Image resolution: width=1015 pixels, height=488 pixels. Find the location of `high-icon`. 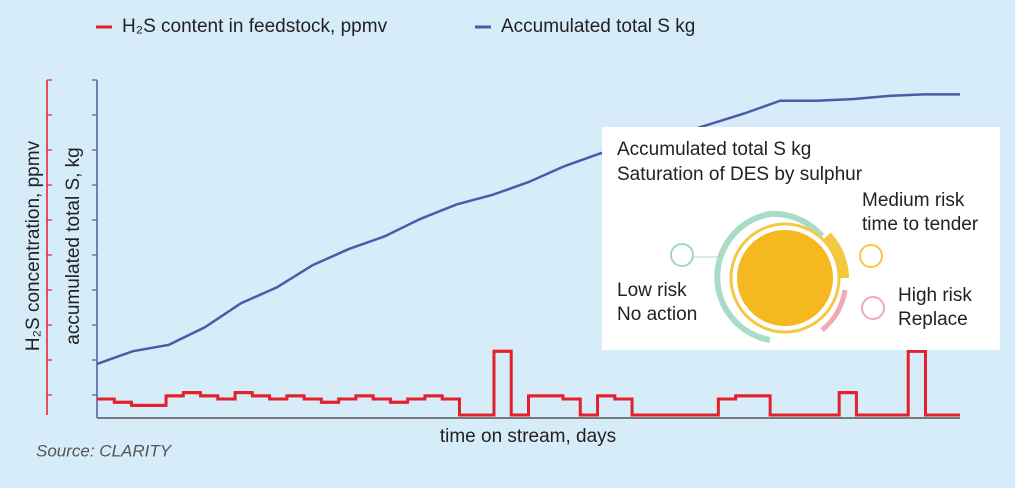

high-icon is located at coordinates (873, 308).